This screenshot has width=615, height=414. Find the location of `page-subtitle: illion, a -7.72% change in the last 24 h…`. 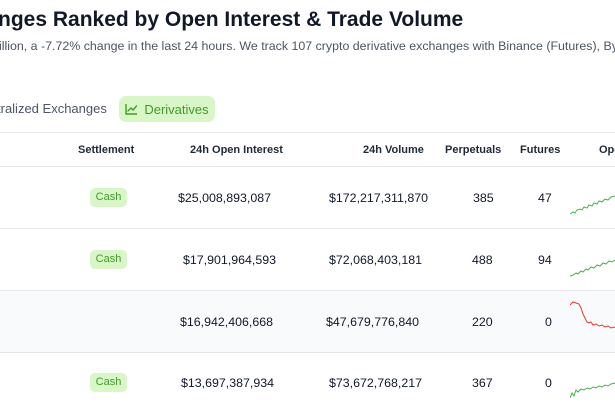

page-subtitle: illion, a -7.72% change in the last 24 h… is located at coordinates (307, 46).